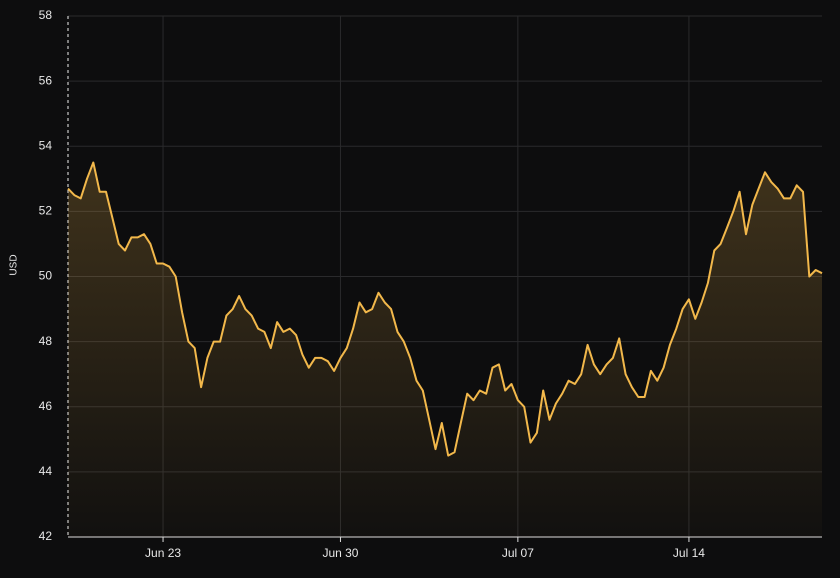  Describe the element at coordinates (46, 406) in the screenshot. I see `y-tick-label: 46` at that location.